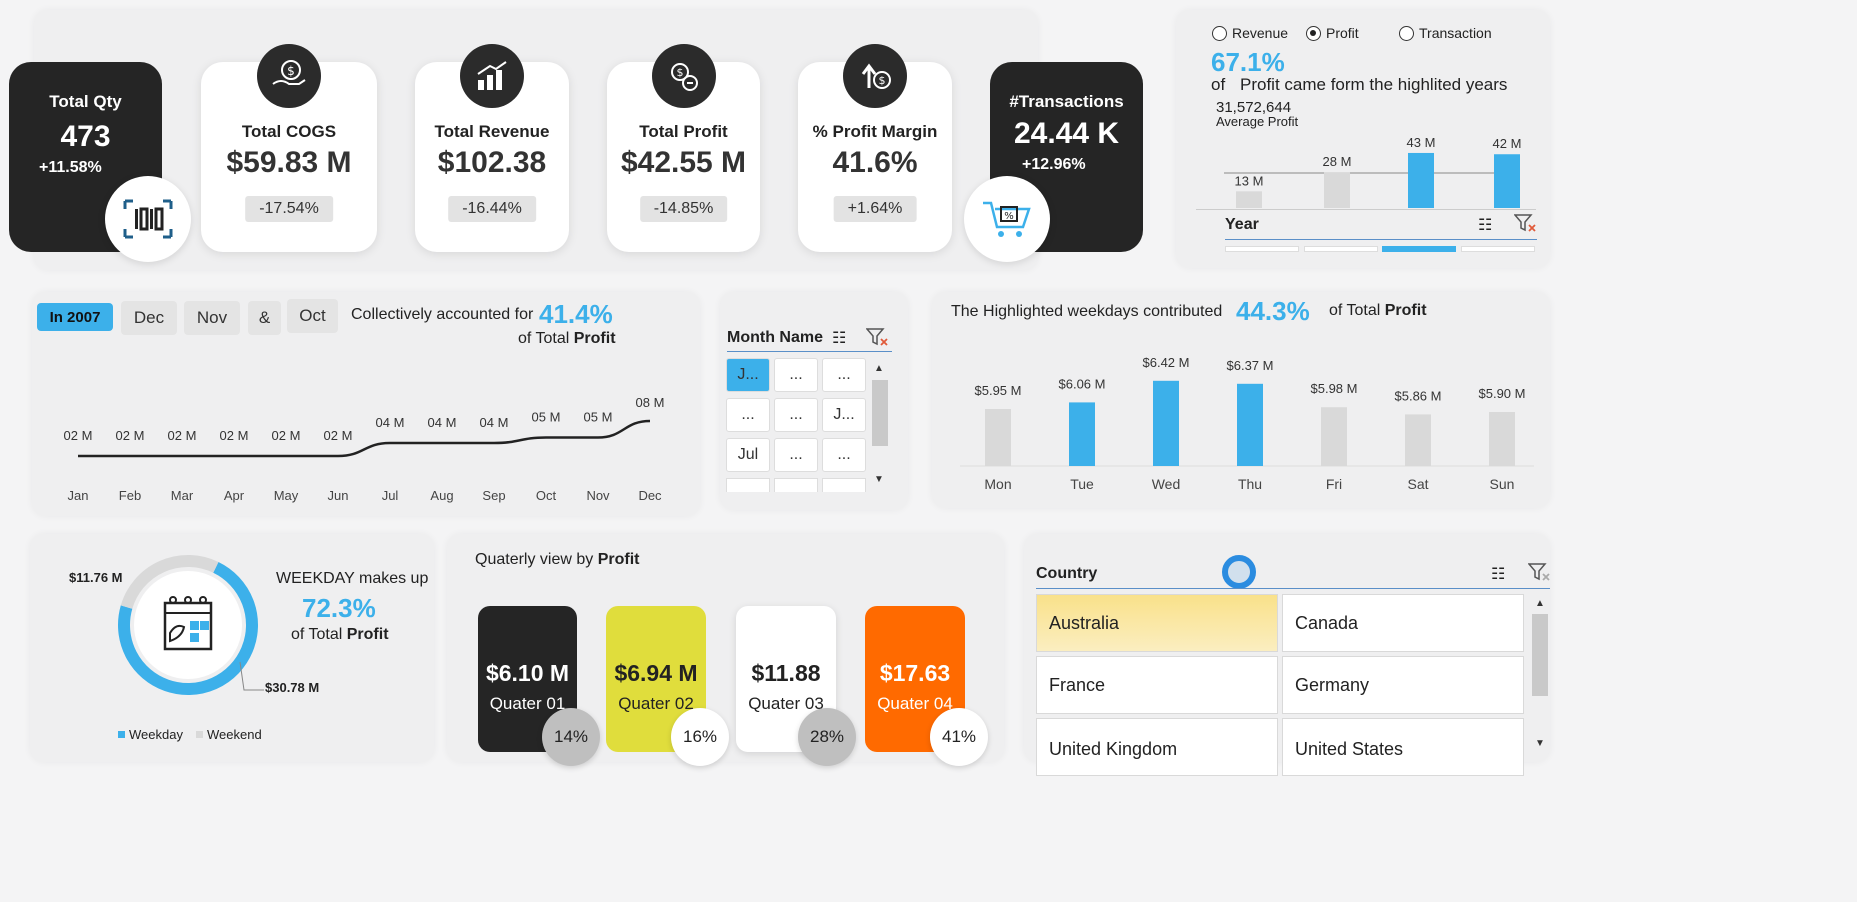  What do you see at coordinates (85, 101) in the screenshot?
I see `kpi-total-qty-title: Total Qty` at bounding box center [85, 101].